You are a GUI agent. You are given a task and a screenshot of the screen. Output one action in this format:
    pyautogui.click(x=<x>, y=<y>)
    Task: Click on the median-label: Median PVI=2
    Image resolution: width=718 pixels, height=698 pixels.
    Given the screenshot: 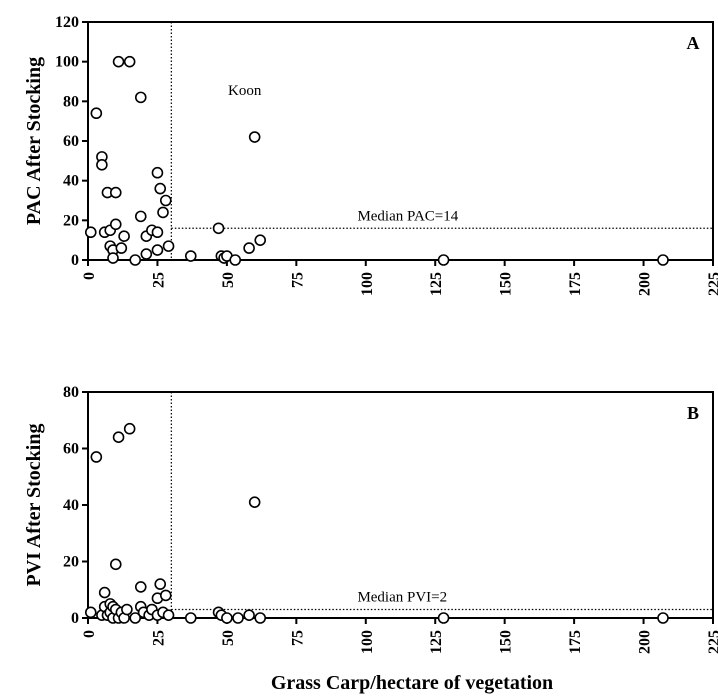 What is the action you would take?
    pyautogui.click(x=402, y=598)
    